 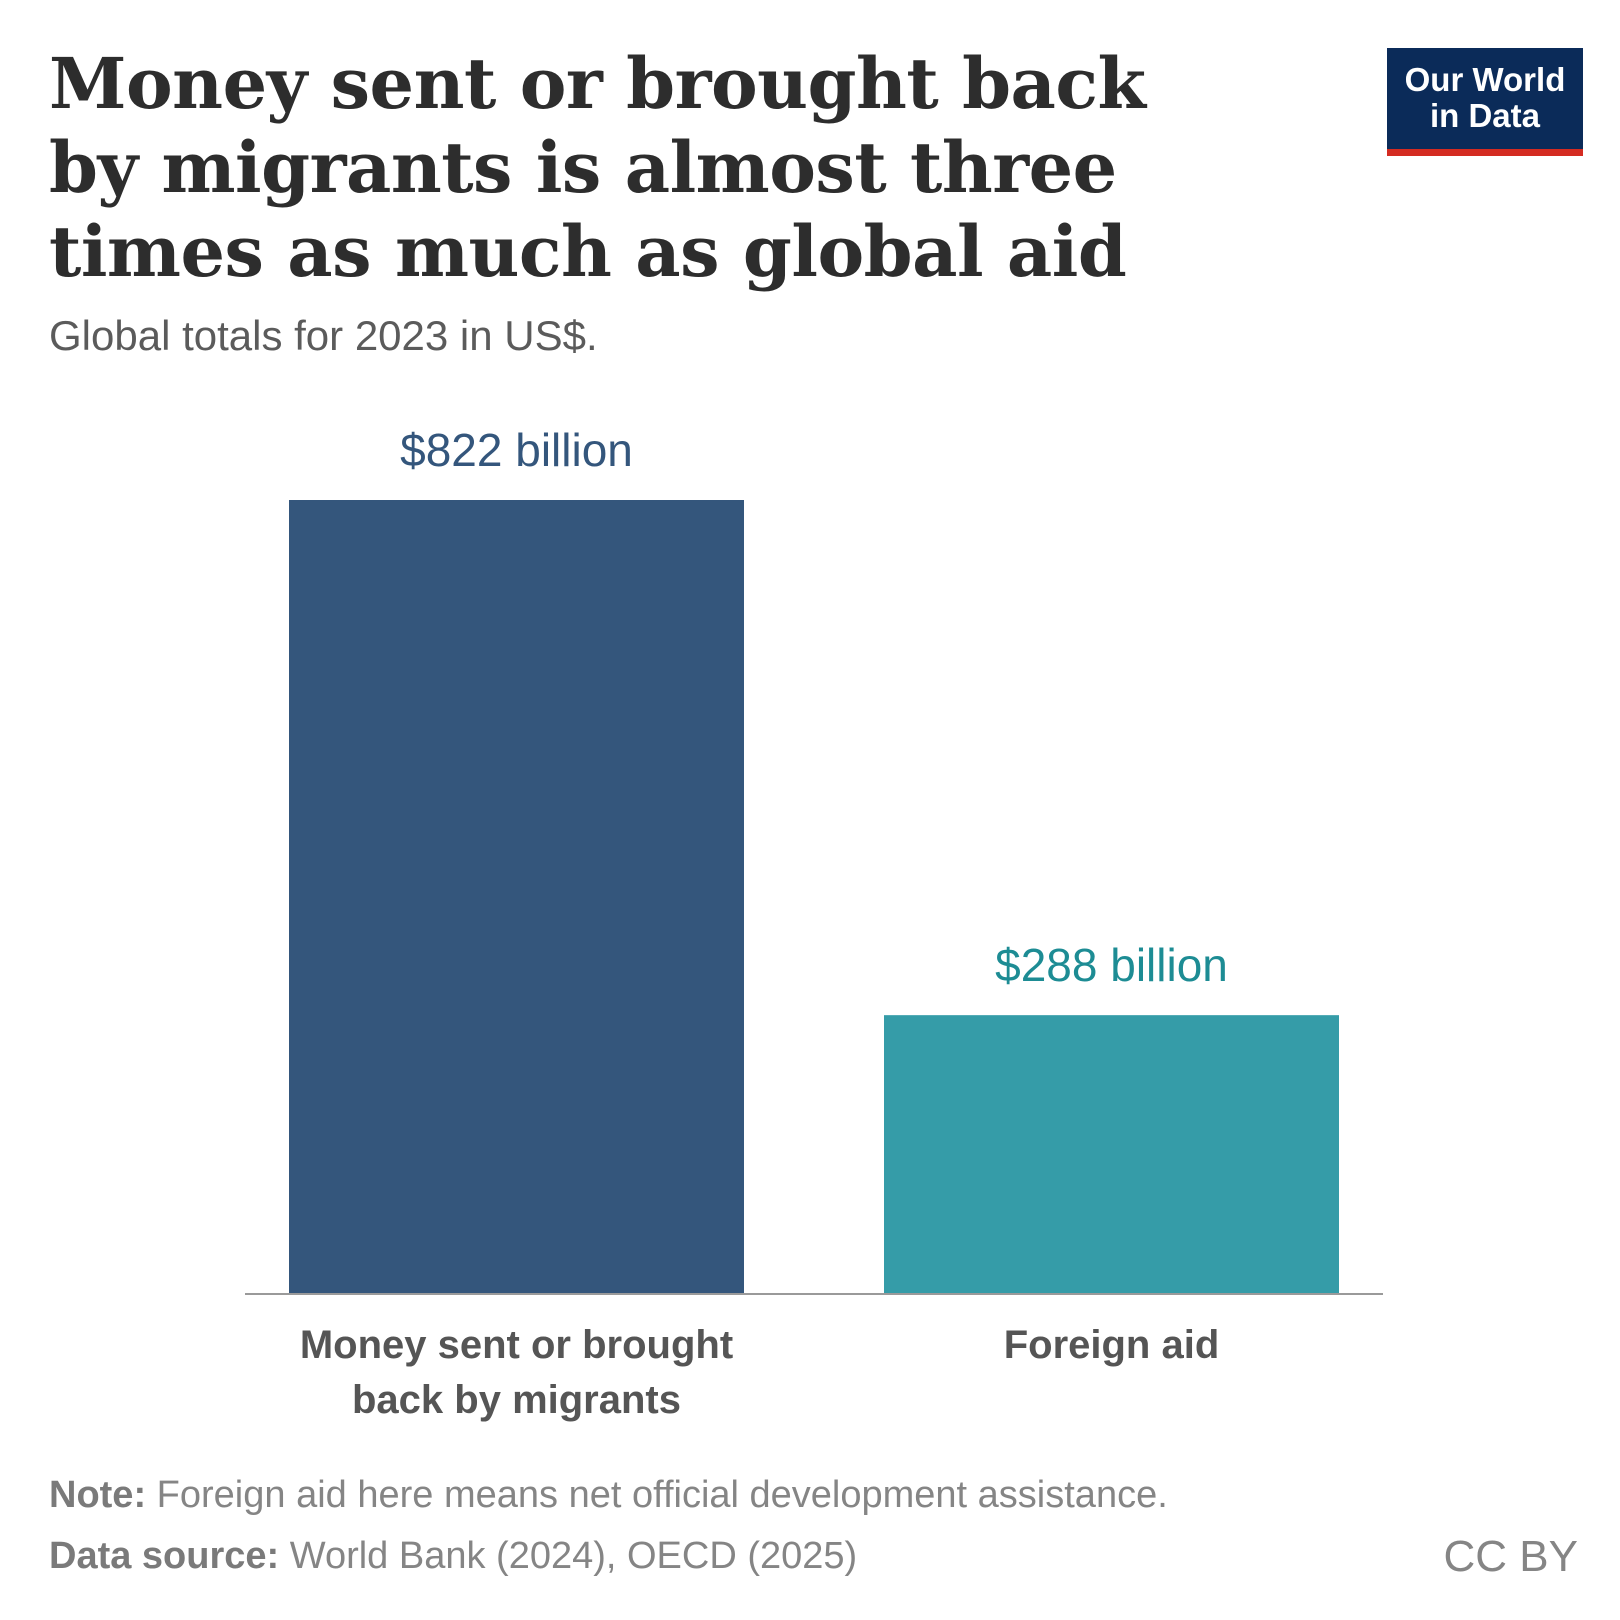 What do you see at coordinates (1111, 965) in the screenshot?
I see `data-label-1: $288 billion` at bounding box center [1111, 965].